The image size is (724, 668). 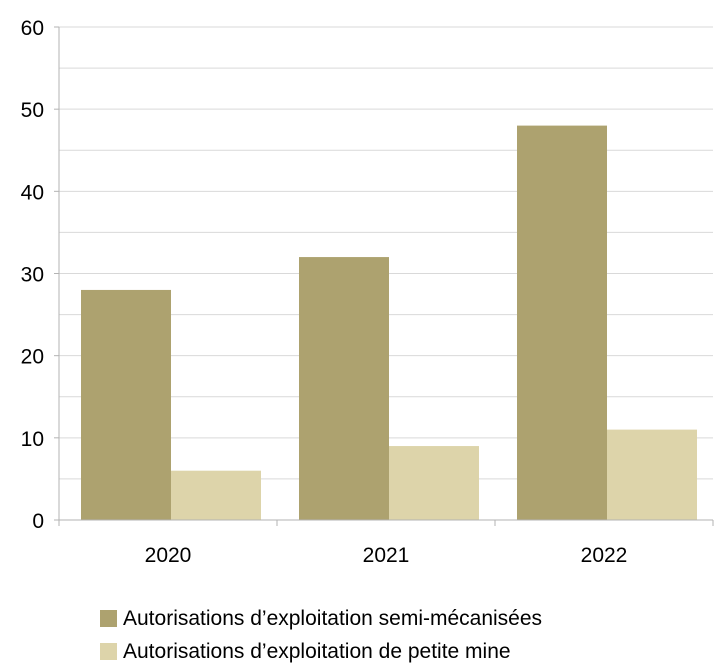 What do you see at coordinates (32, 28) in the screenshot?
I see `y-tick-label: 60` at bounding box center [32, 28].